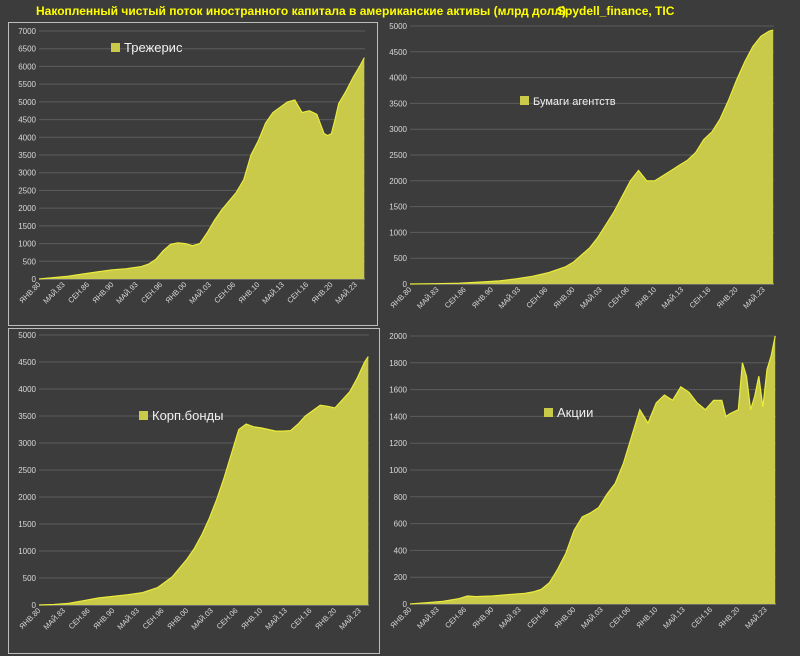 This screenshot has width=800, height=656. Describe the element at coordinates (575, 412) in the screenshot. I see `legend-label: Акции` at that location.